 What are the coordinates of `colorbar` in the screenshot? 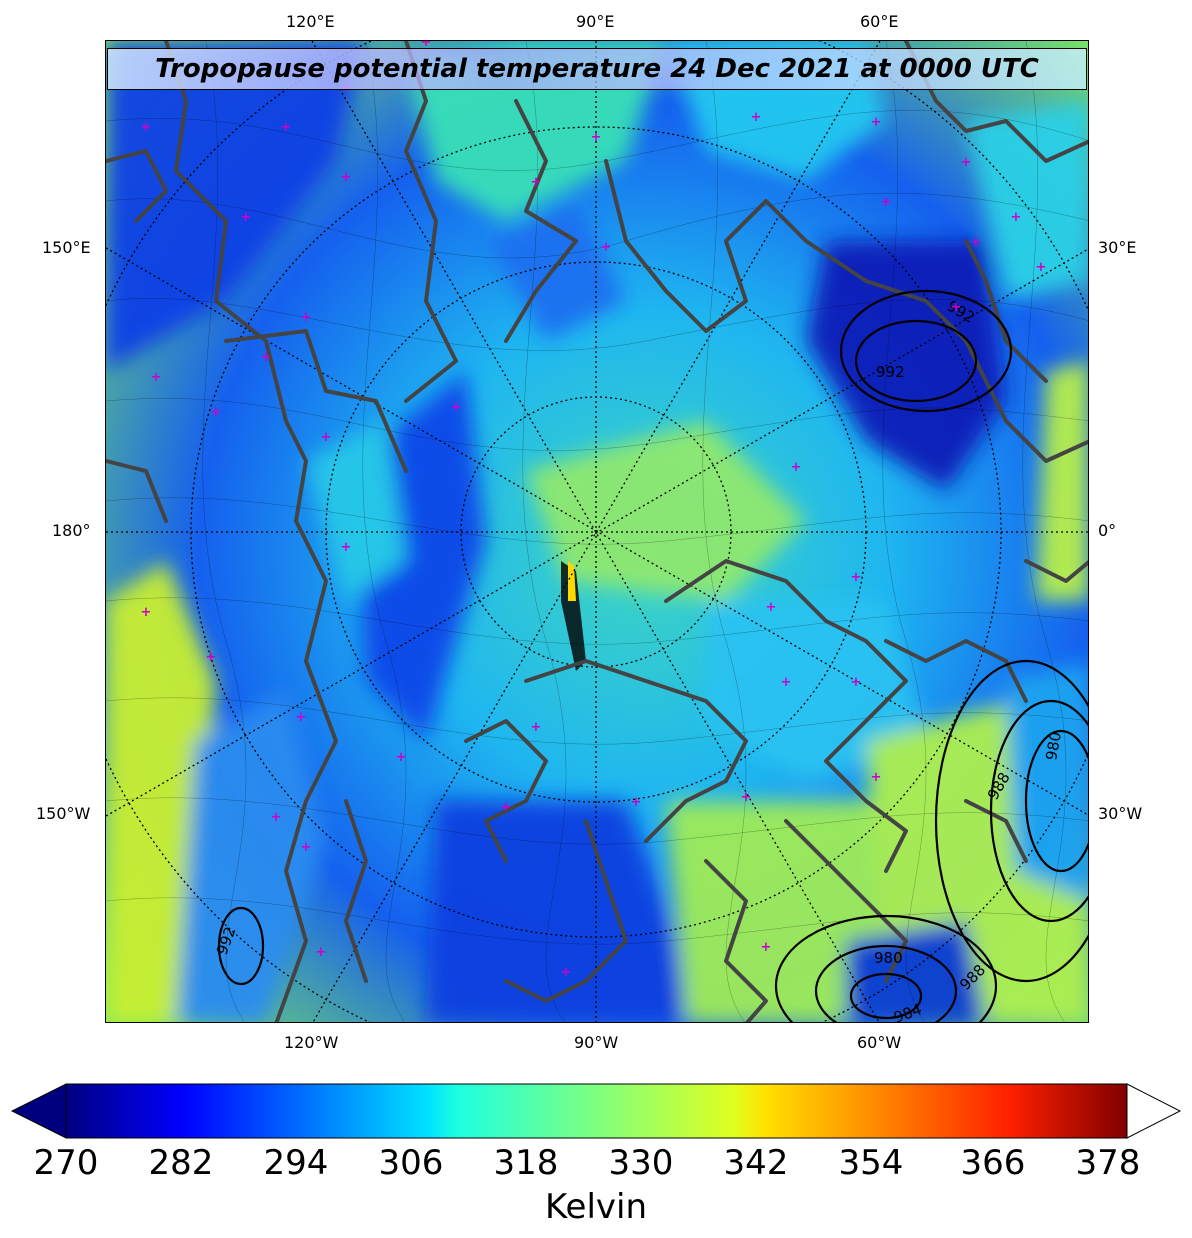 It's located at (596, 1111).